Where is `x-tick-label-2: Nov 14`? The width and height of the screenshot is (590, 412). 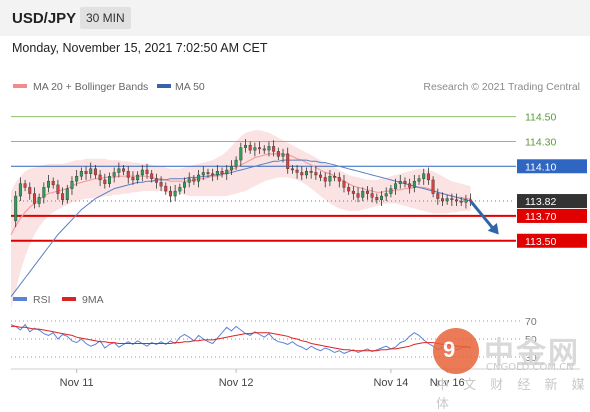
x-tick-label-2: Nov 14 is located at coordinates (390, 383).